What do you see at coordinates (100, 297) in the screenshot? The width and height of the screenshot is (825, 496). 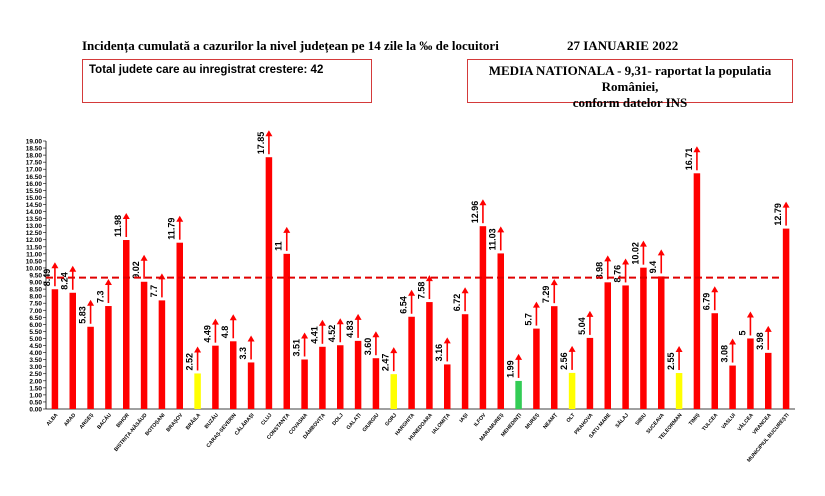 I see `value-label: 7.3` at bounding box center [100, 297].